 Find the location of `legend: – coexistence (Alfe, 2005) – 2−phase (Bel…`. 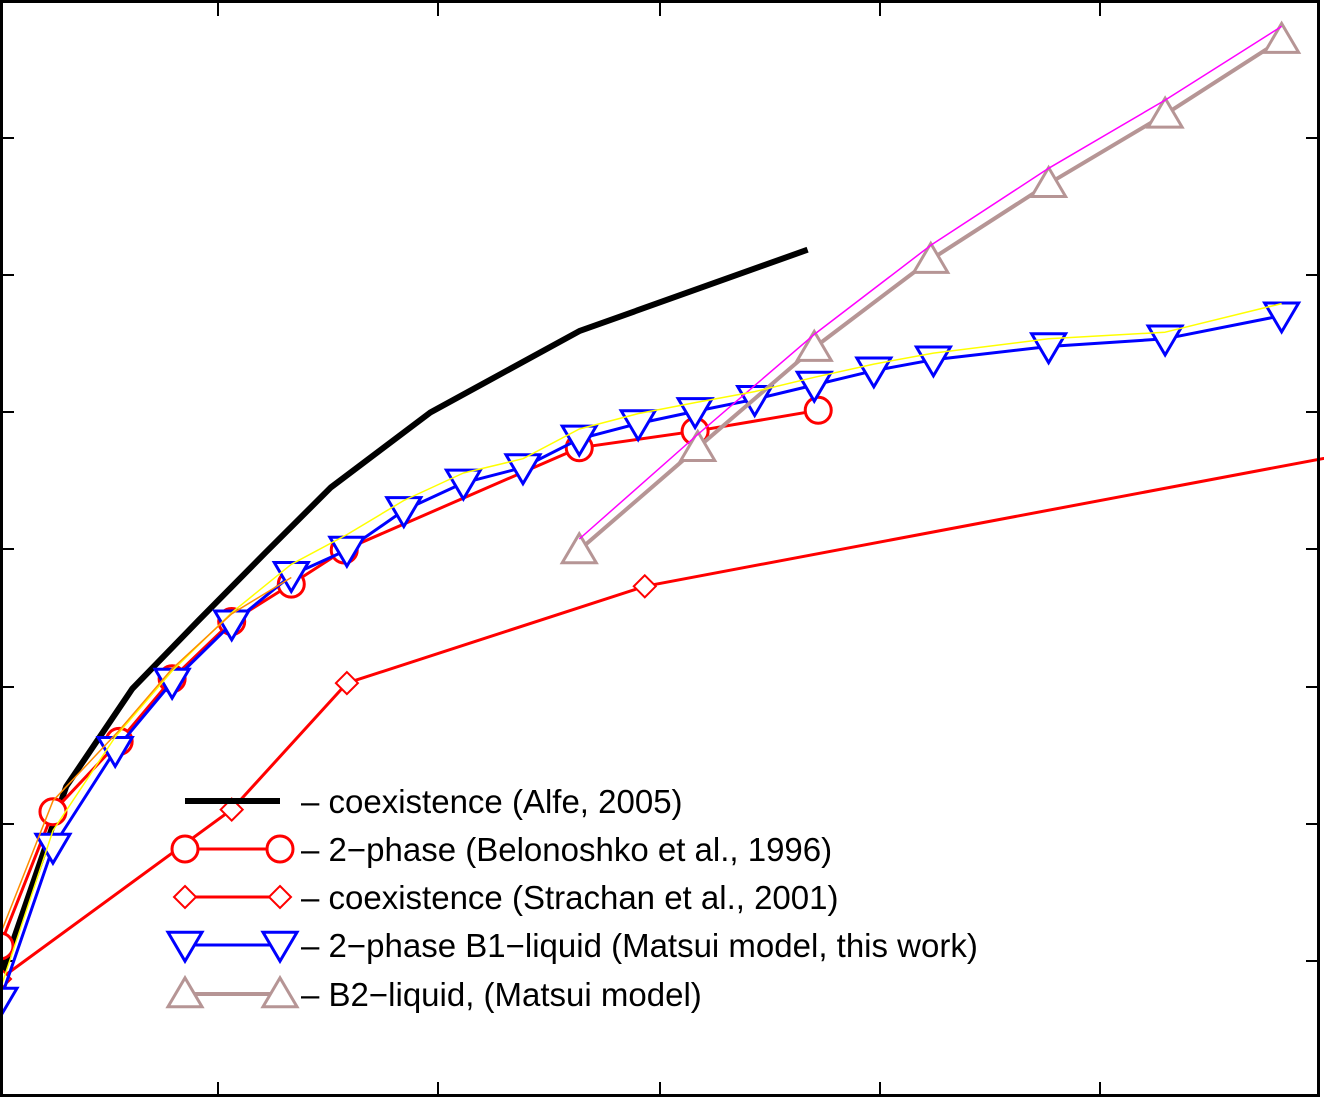

legend: – coexistence (Alfe, 2005) – 2−phase (Bel… is located at coordinates (571, 898).